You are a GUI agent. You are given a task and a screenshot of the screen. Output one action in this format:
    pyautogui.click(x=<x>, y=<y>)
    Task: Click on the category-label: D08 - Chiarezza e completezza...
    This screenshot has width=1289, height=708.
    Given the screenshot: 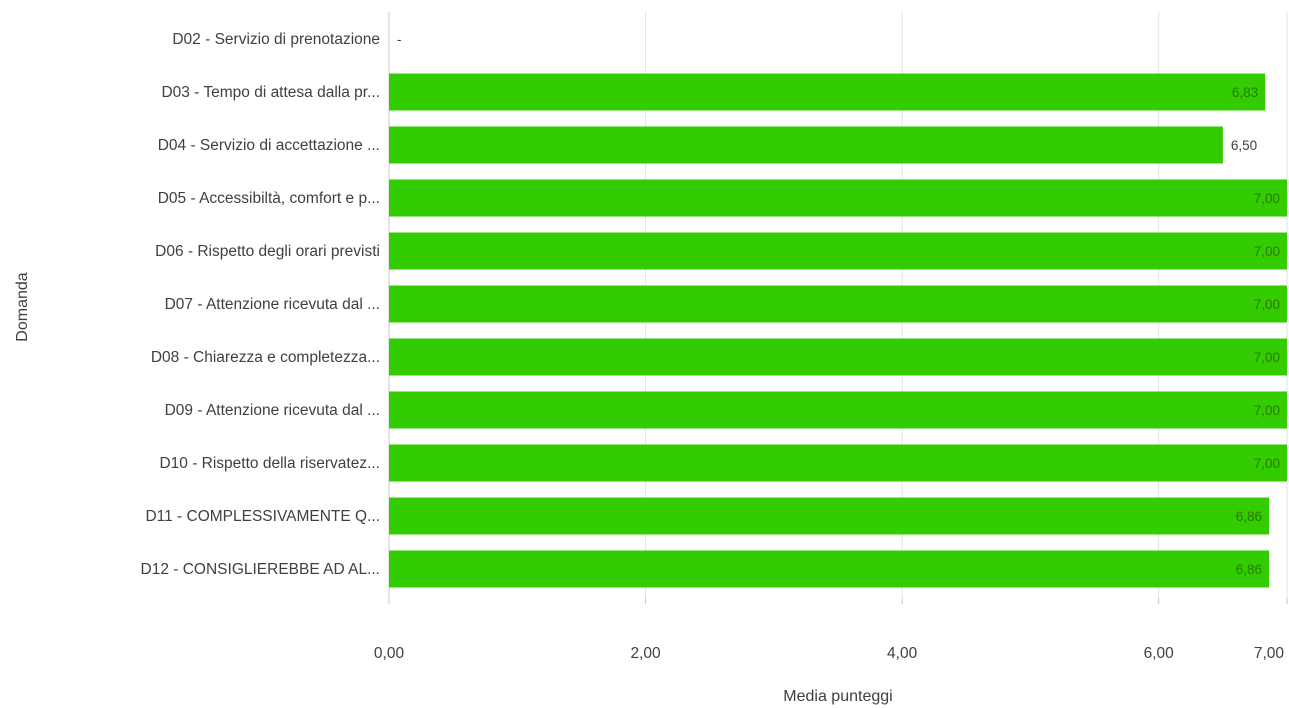 What is the action you would take?
    pyautogui.click(x=265, y=357)
    